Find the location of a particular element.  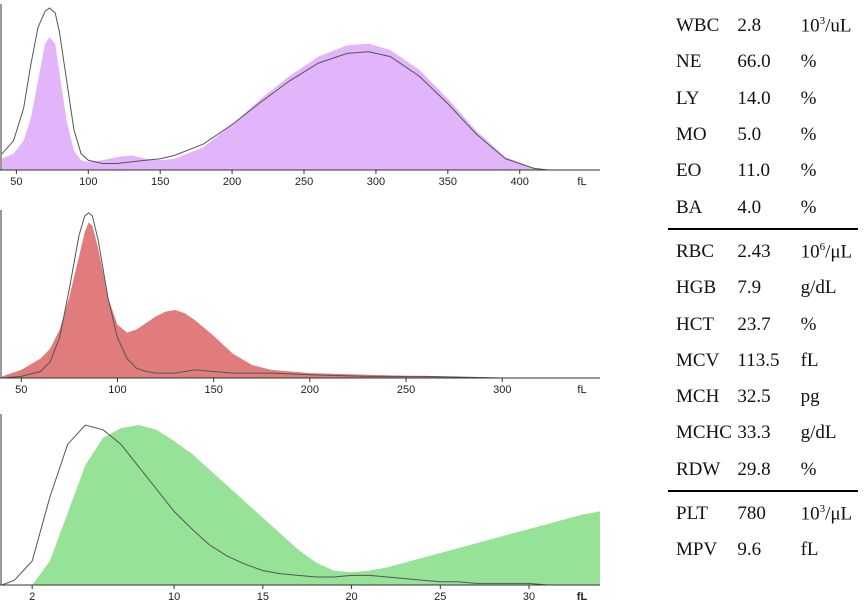

x-tick-label: 2 is located at coordinates (32, 597).